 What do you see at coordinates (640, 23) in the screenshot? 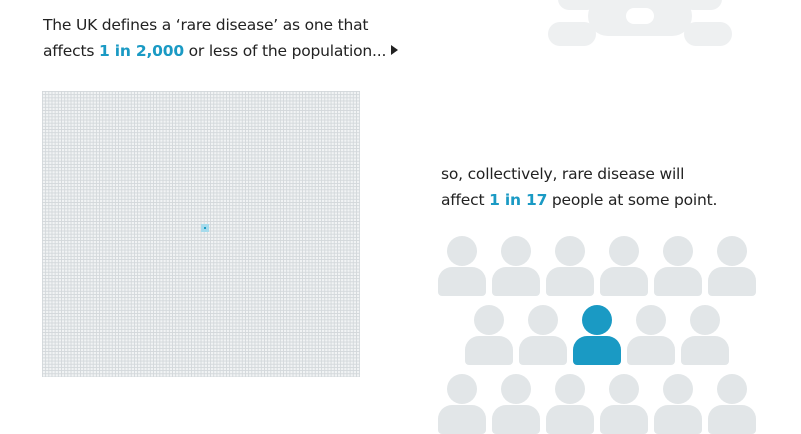
I see `decorative-shape` at bounding box center [640, 23].